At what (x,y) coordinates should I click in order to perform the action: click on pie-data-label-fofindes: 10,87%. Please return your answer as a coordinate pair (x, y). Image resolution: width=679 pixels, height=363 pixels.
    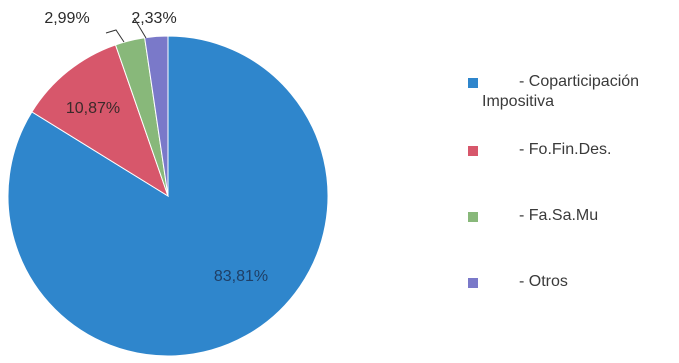
    Looking at the image, I should click on (93, 108).